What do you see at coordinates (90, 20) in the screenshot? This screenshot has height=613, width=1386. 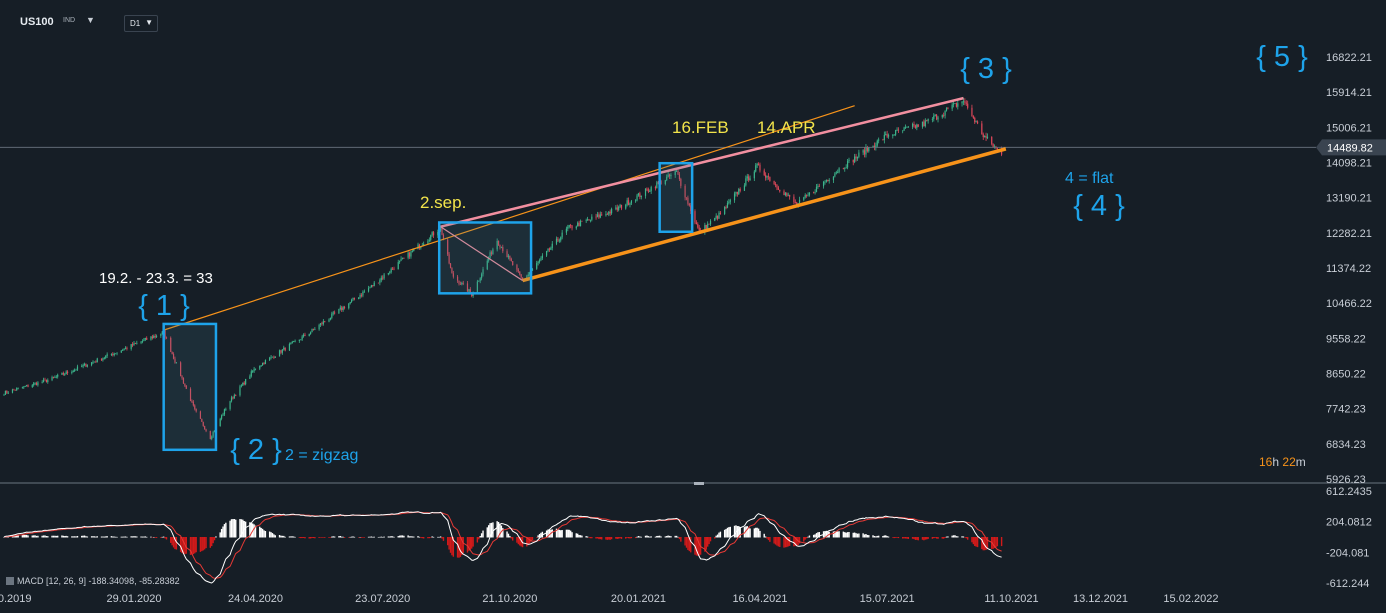 I see `symbol-dropdown-icon: ▼` at bounding box center [90, 20].